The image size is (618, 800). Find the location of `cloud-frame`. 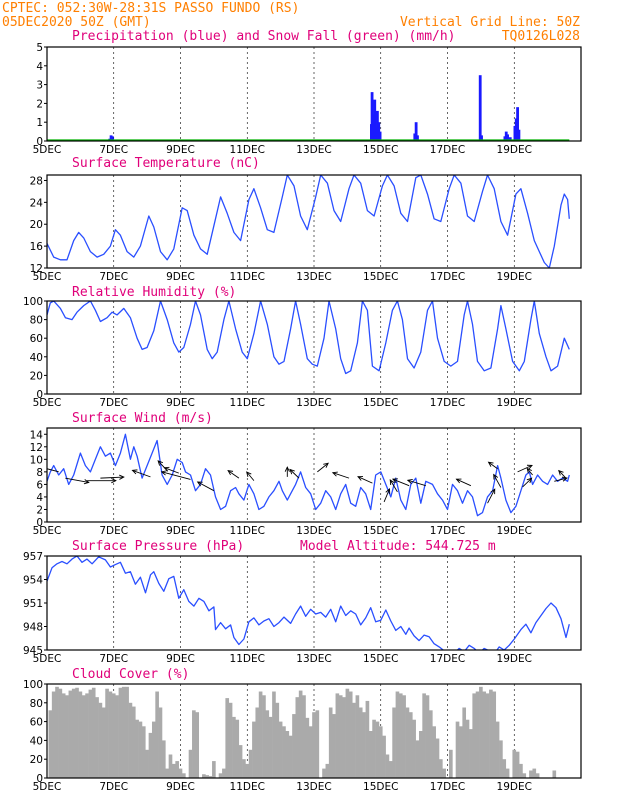

cloud-frame is located at coordinates (314, 731).